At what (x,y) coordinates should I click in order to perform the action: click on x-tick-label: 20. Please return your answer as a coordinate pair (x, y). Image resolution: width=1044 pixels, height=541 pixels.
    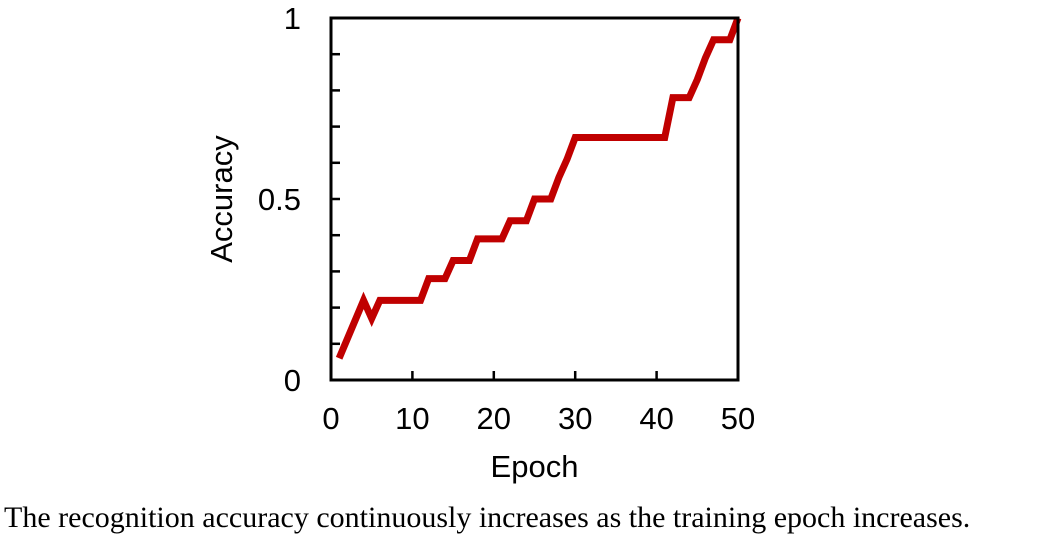
    Looking at the image, I should click on (494, 418).